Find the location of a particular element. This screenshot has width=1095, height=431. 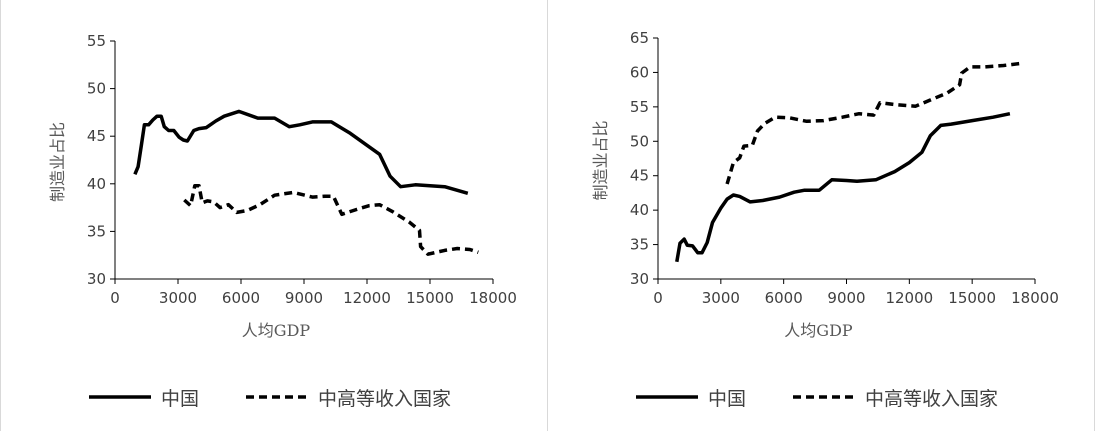

y-tick-label: 65 is located at coordinates (639, 38).